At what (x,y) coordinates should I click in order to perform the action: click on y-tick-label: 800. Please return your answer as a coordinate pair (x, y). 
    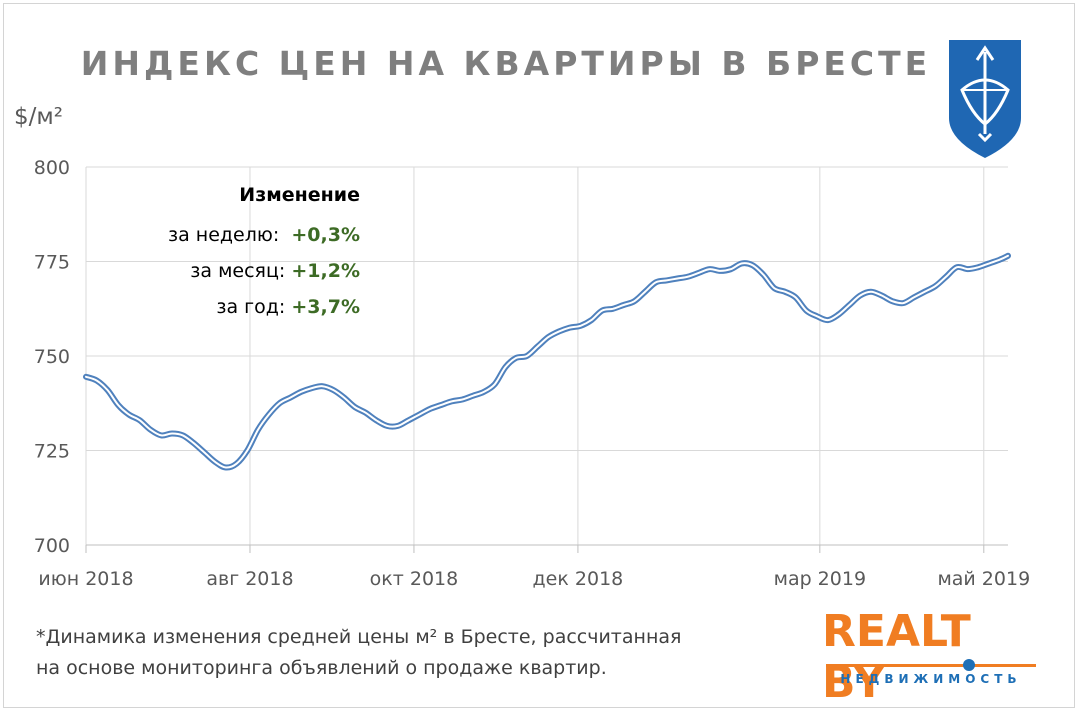
    Looking at the image, I should click on (52, 168).